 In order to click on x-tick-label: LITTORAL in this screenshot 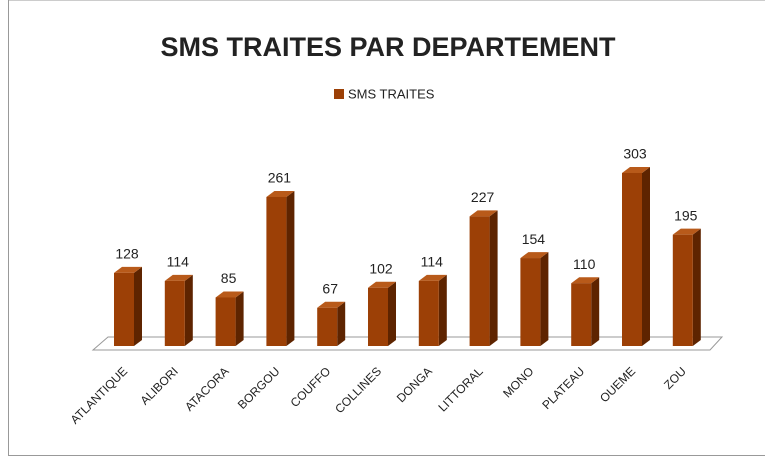, I will do `click(460, 389)`.